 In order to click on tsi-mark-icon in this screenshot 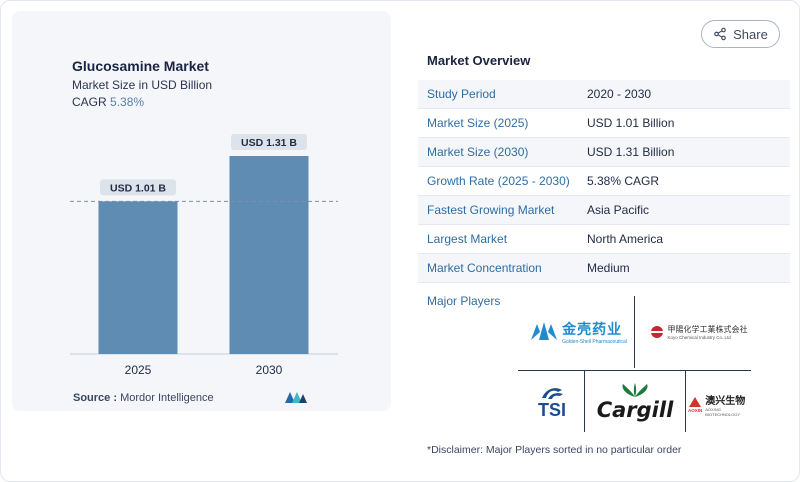, I will do `click(552, 393)`.